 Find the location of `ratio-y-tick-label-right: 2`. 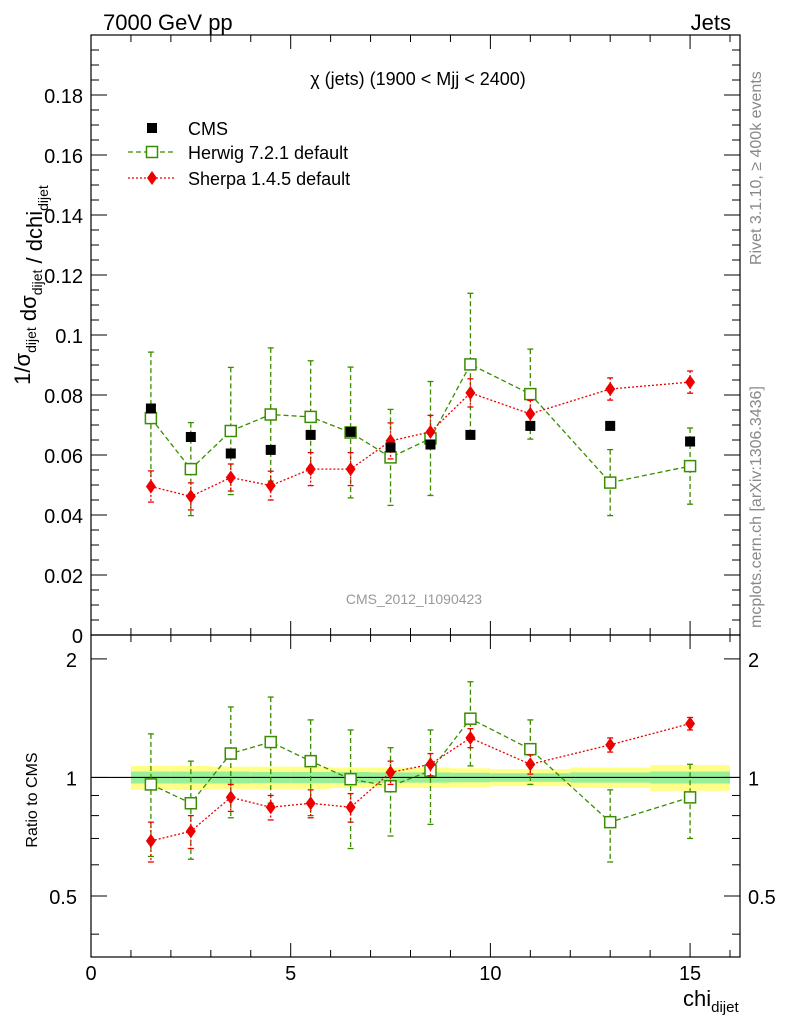

ratio-y-tick-label-right: 2 is located at coordinates (753, 661).